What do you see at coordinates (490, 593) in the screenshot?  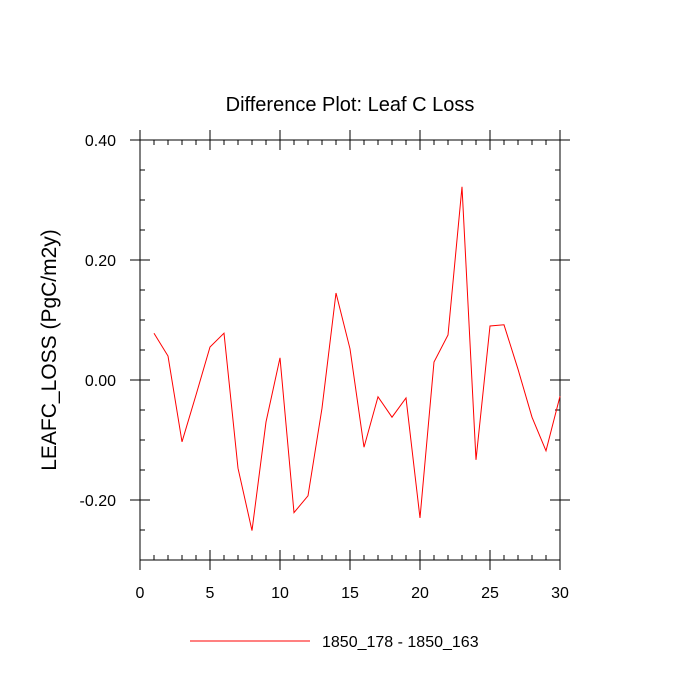 I see `x-tick-label: 25` at bounding box center [490, 593].